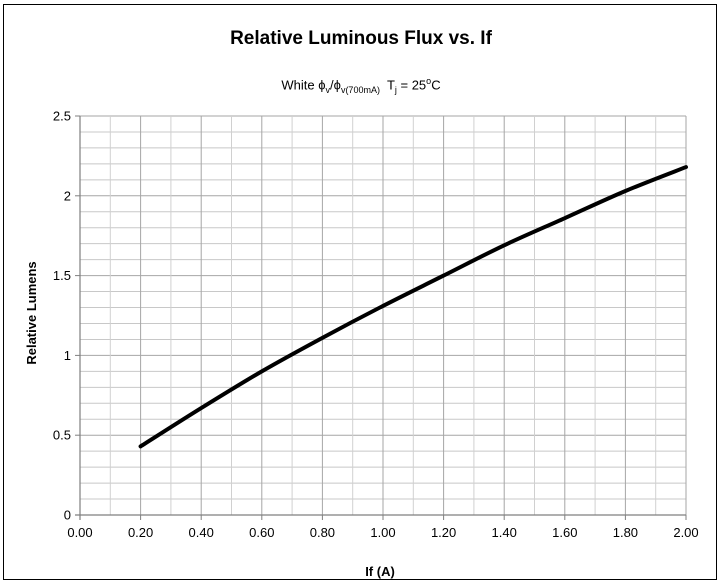 This screenshot has height=586, width=722. I want to click on subtitle-sub: v, so click(328, 89).